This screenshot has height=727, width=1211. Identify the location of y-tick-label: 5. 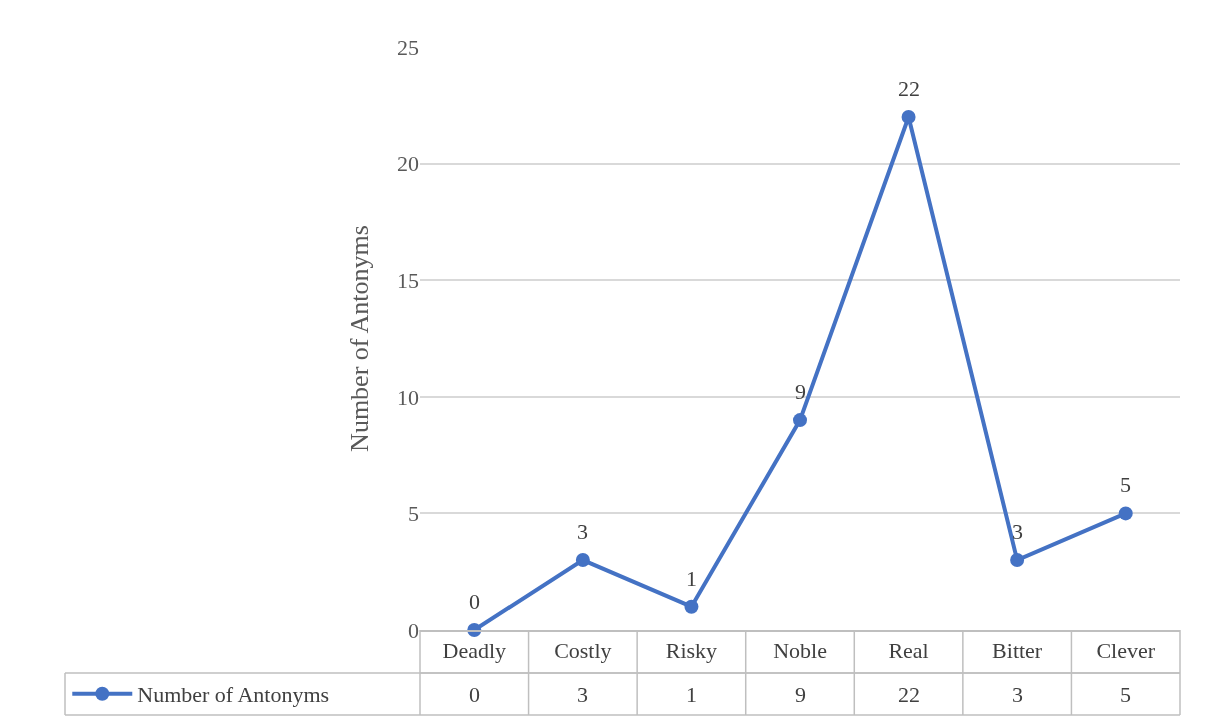
(413, 514).